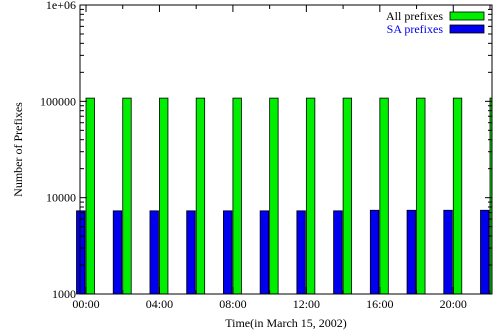 The width and height of the screenshot is (494, 334). I want to click on y-tick-label: 100000, so click(58, 101).